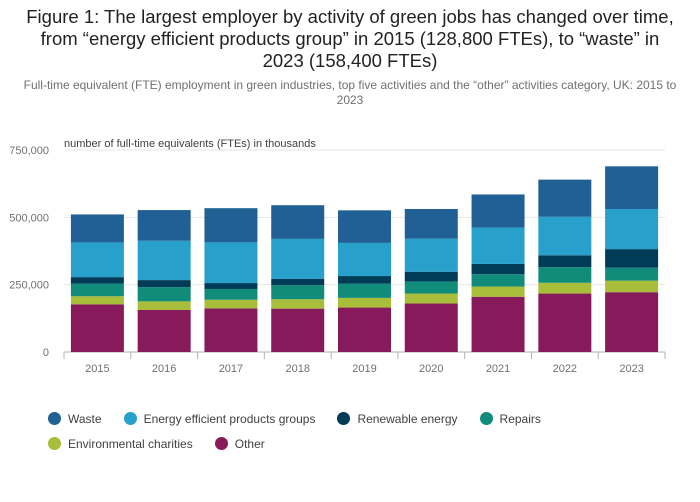 The image size is (700, 502). Describe the element at coordinates (344, 418) in the screenshot. I see `legend-swatch-renewable-energy` at that location.